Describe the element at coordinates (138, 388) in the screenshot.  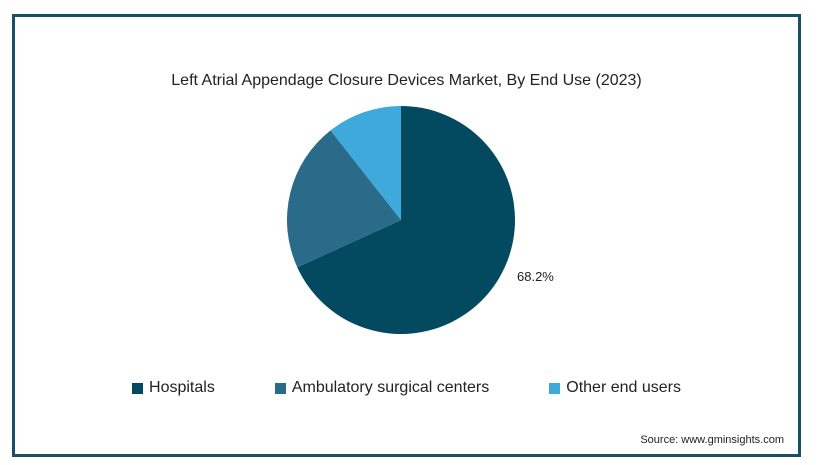
I see `legend-swatch-hospitals` at that location.